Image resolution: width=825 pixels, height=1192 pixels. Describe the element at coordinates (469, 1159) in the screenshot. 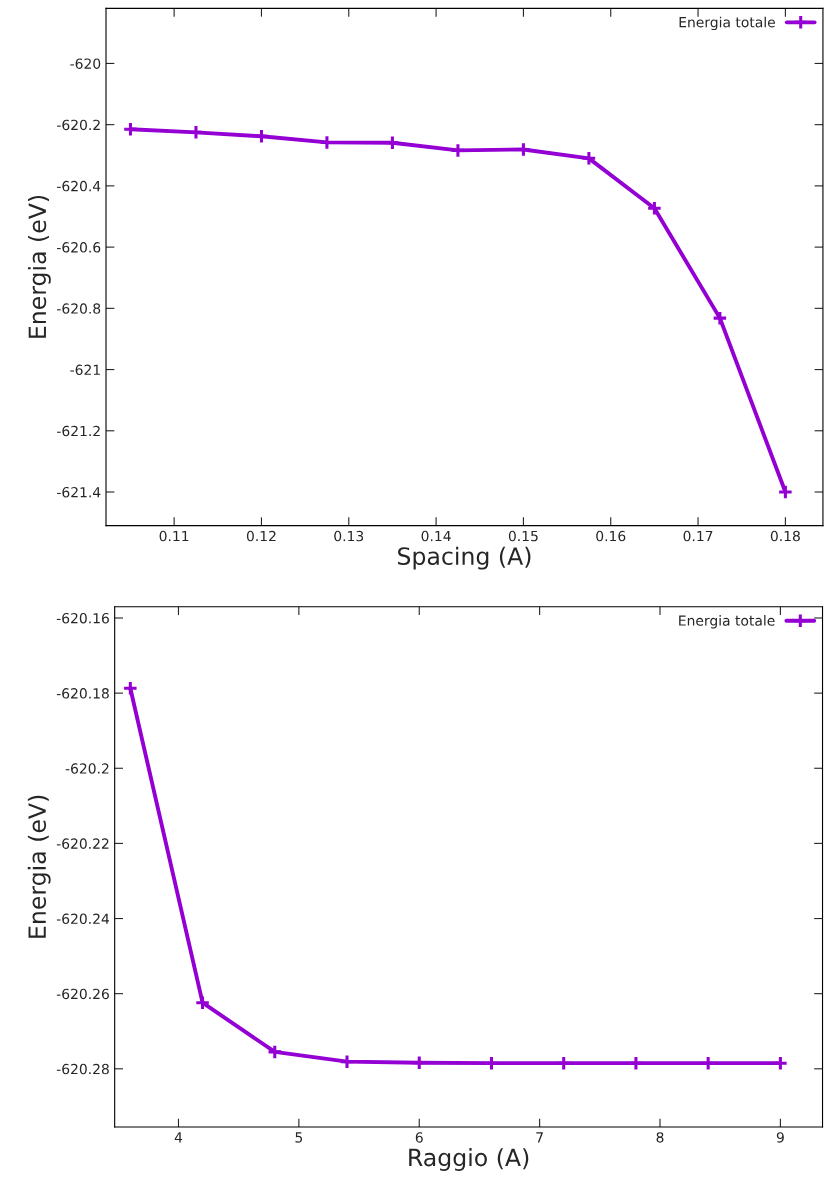

I see `x-axis-title: Raggio (A)` at that location.